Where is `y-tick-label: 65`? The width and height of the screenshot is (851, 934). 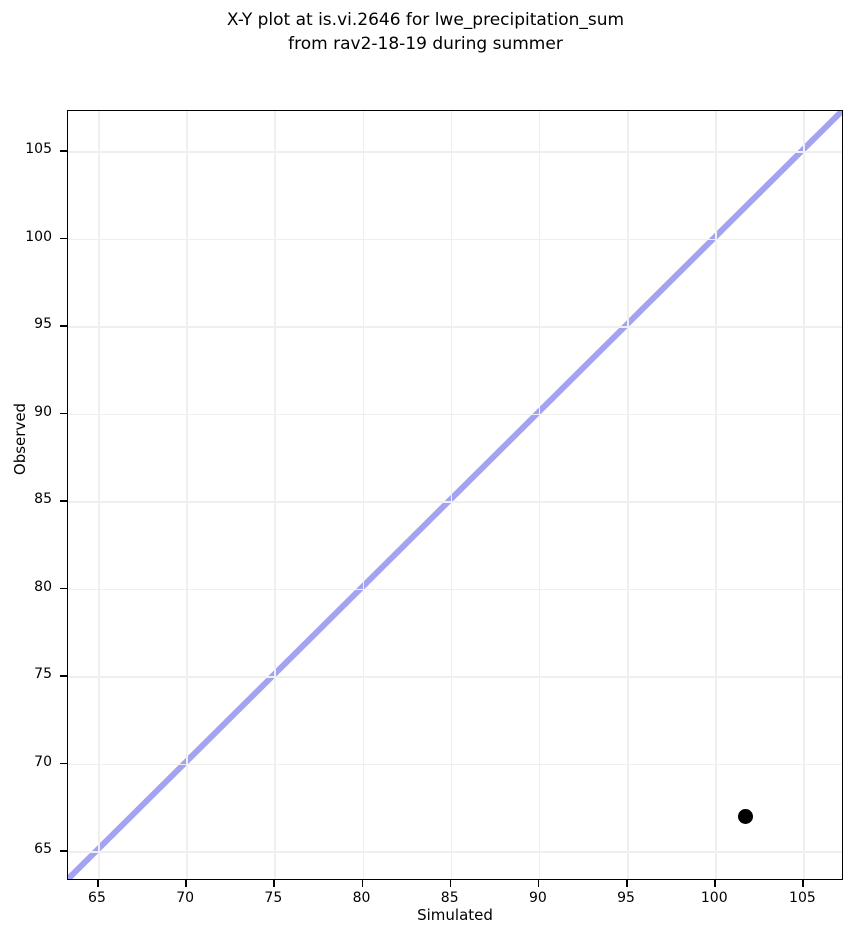
y-tick-label: 65 is located at coordinates (43, 849).